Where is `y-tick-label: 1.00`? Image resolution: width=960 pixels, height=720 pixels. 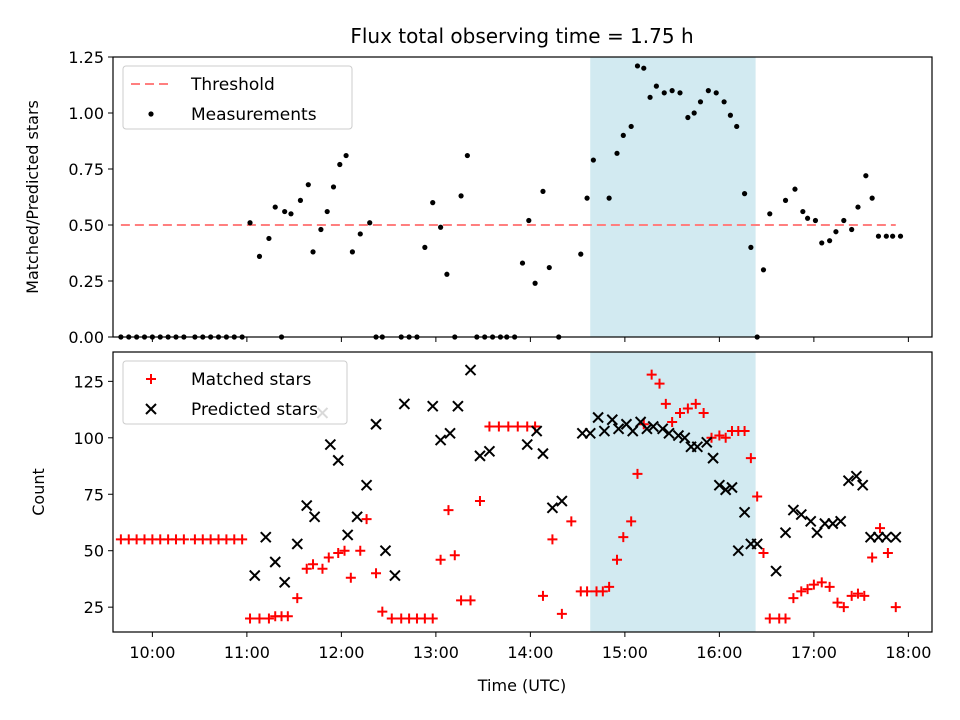
y-tick-label: 1.00 is located at coordinates (86, 113).